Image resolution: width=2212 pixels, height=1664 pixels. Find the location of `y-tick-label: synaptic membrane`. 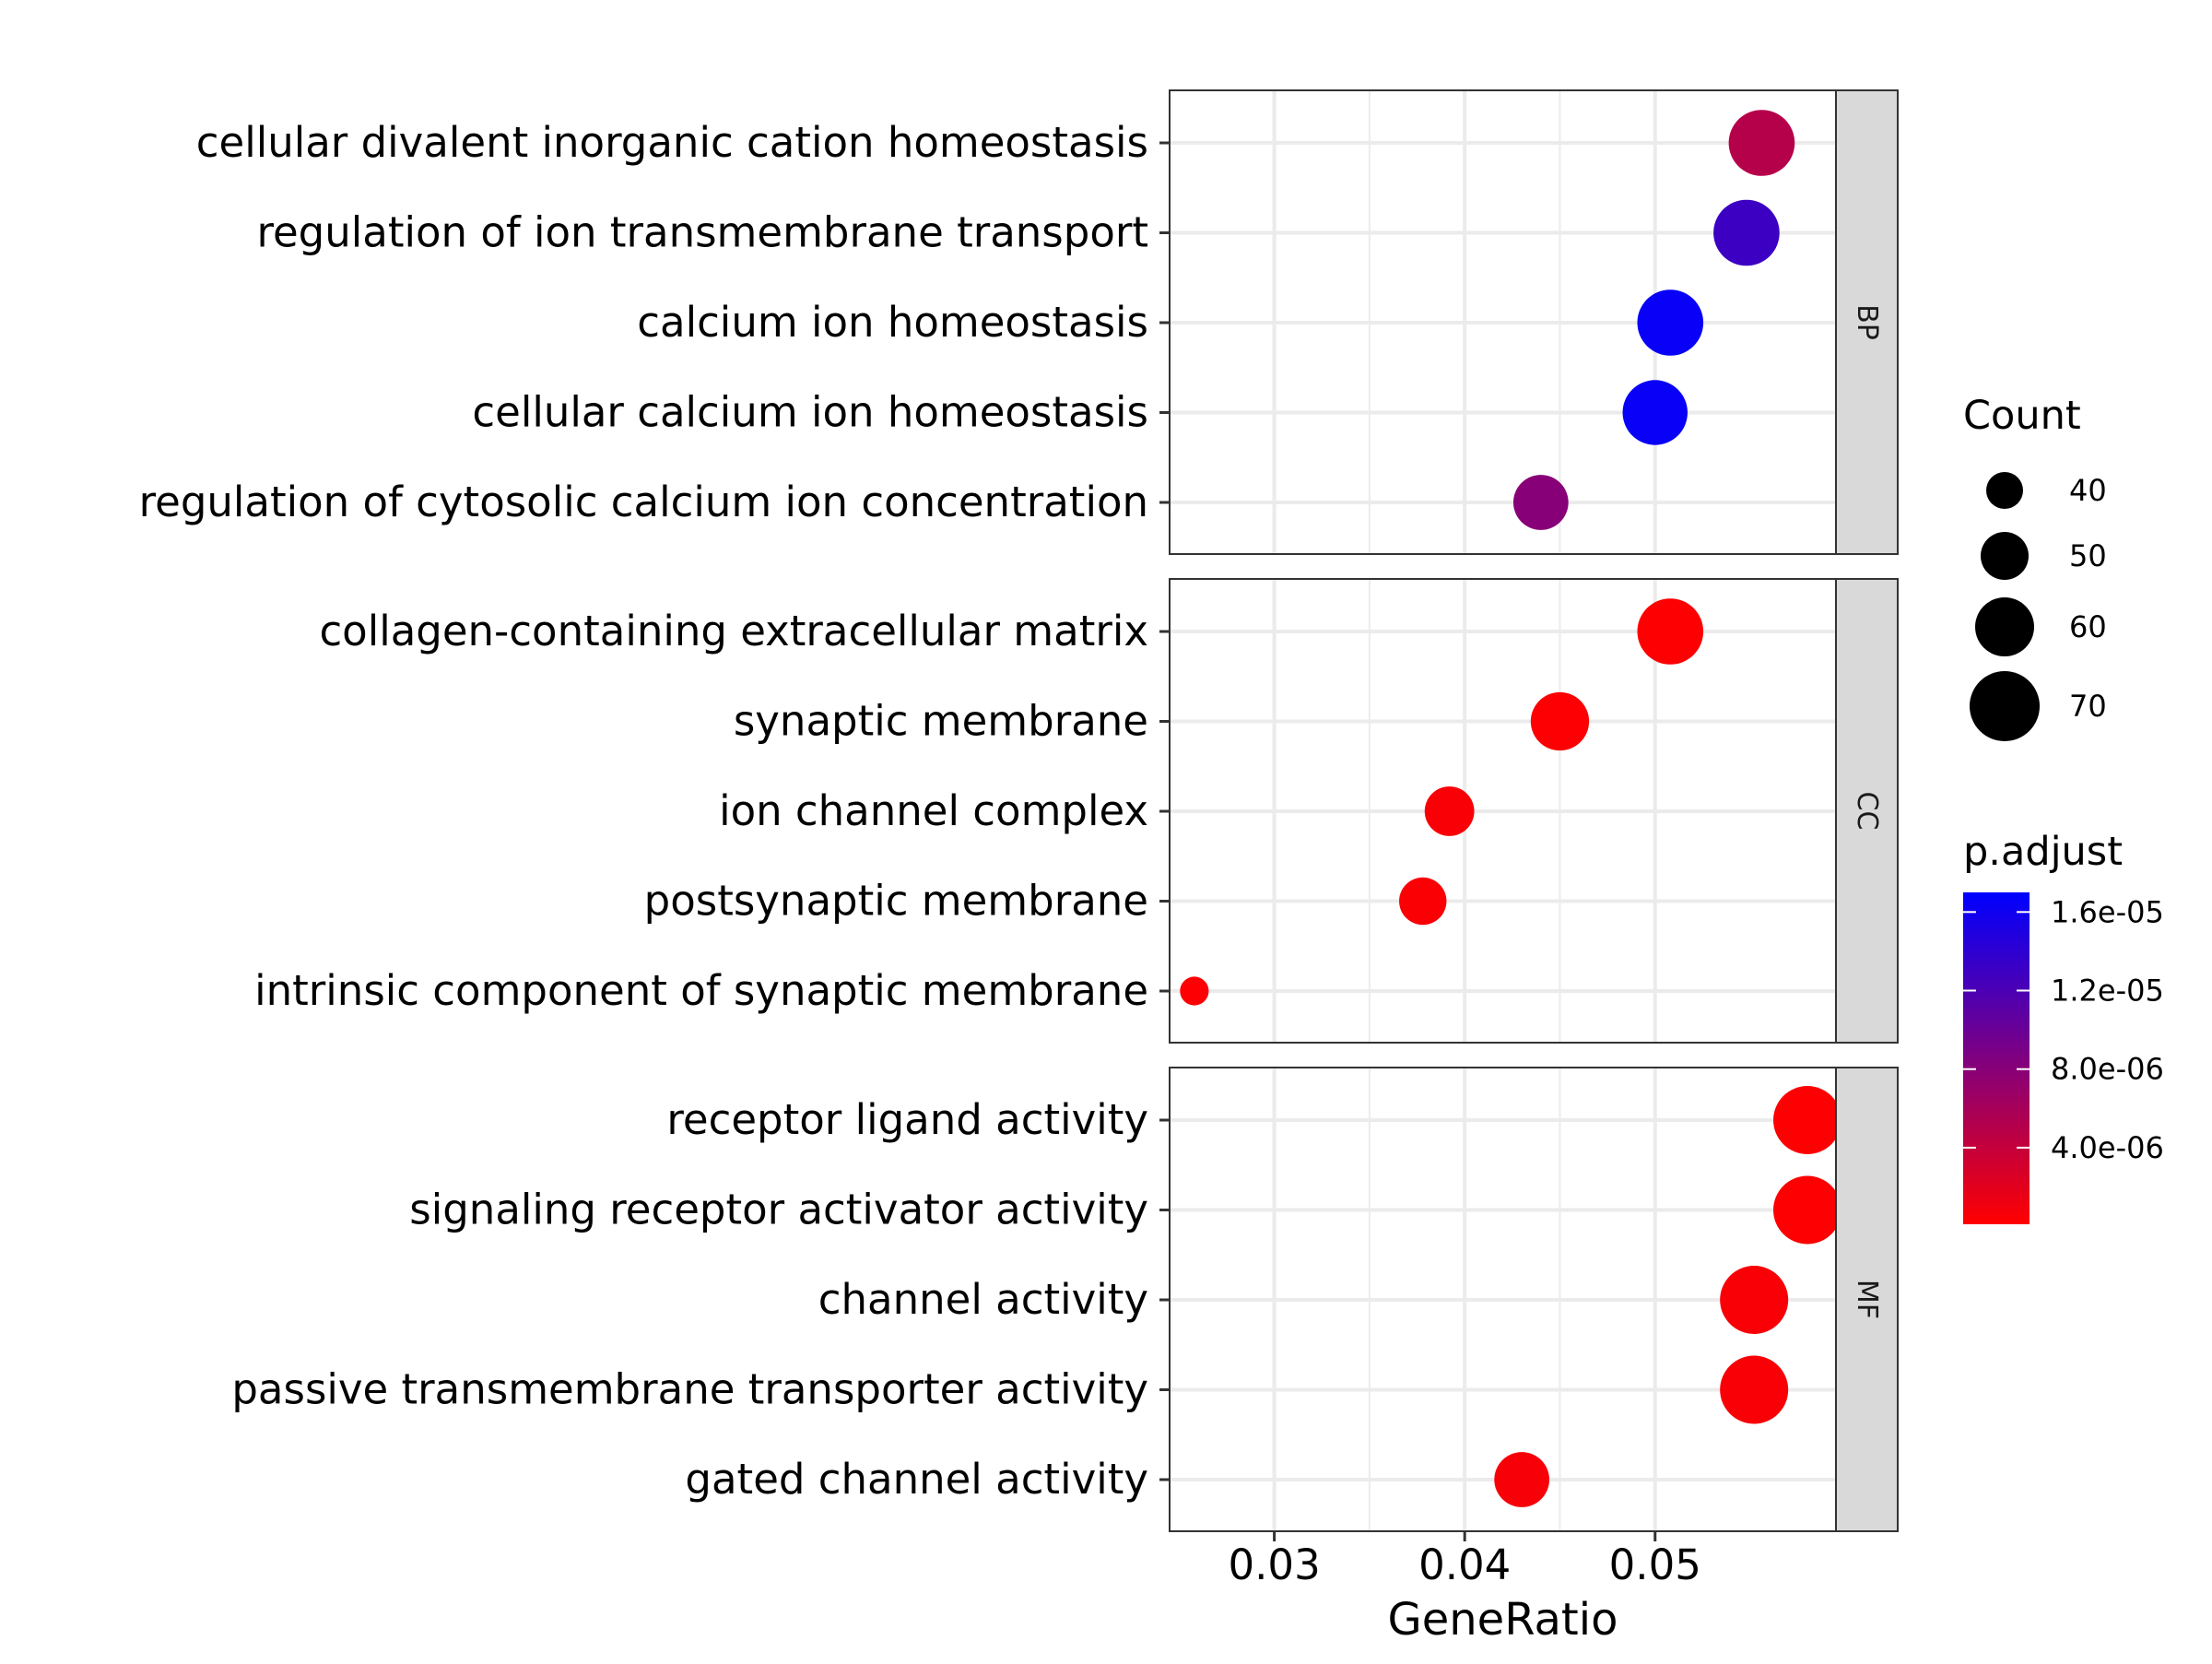

y-tick-label: synaptic membrane is located at coordinates (941, 721).